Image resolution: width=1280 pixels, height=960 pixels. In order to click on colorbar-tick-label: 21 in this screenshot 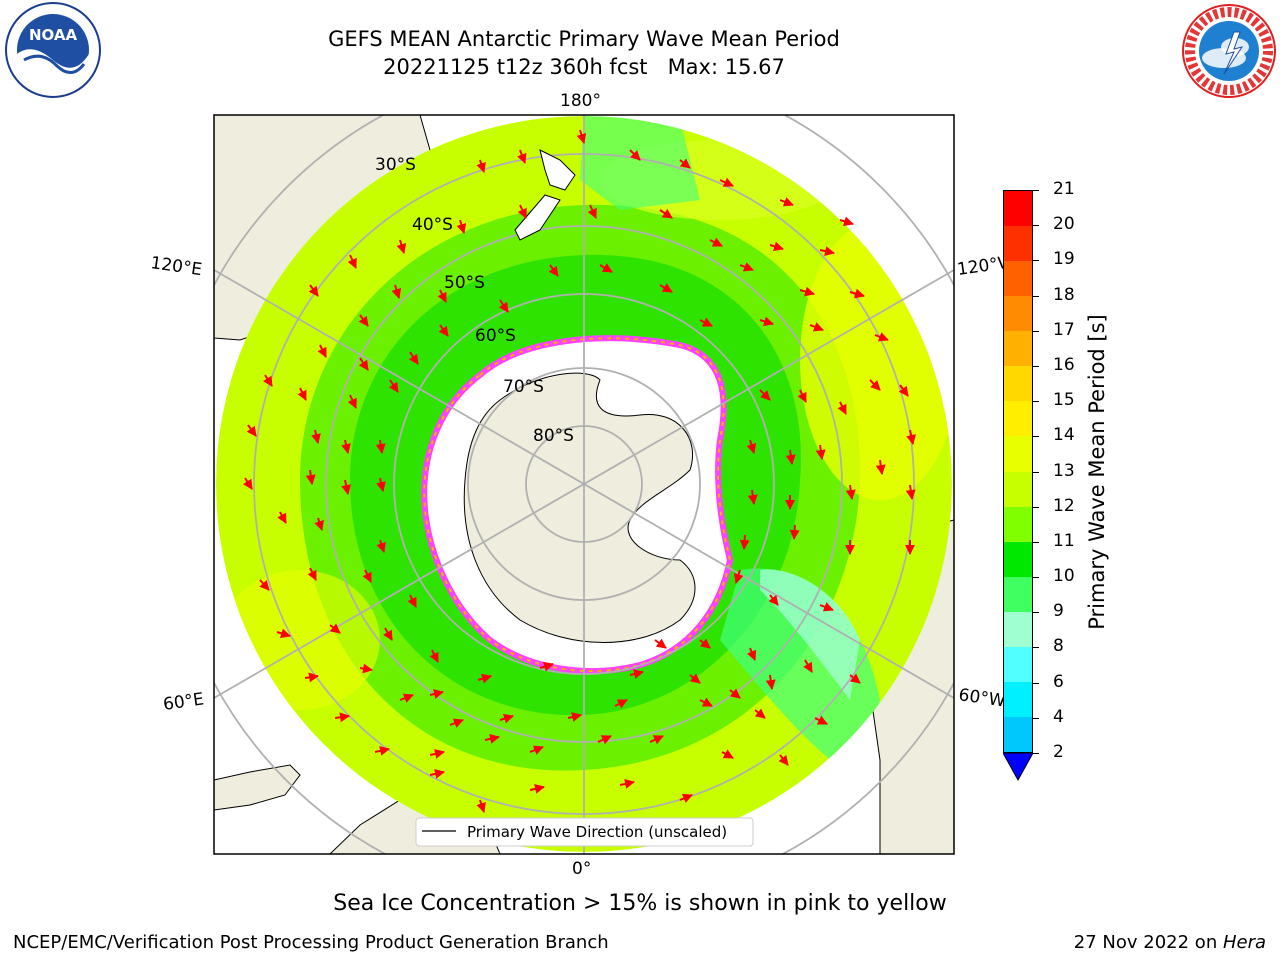, I will do `click(1064, 189)`.